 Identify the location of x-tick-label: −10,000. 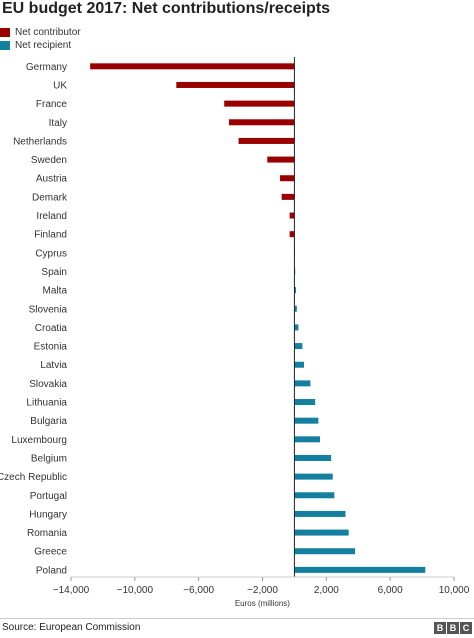
(135, 590).